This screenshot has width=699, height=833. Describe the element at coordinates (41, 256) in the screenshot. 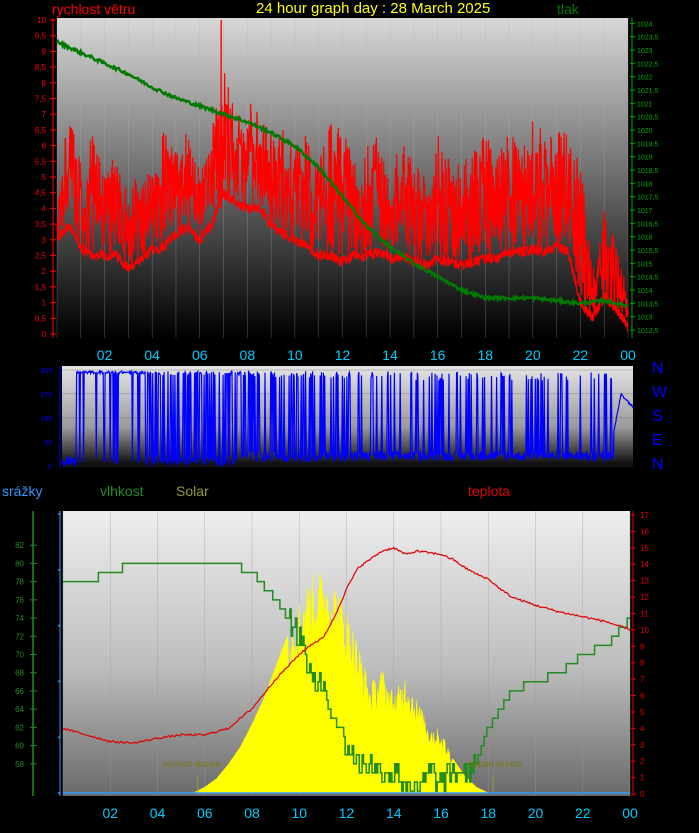

I see `wind-tick-label: 2,5` at that location.